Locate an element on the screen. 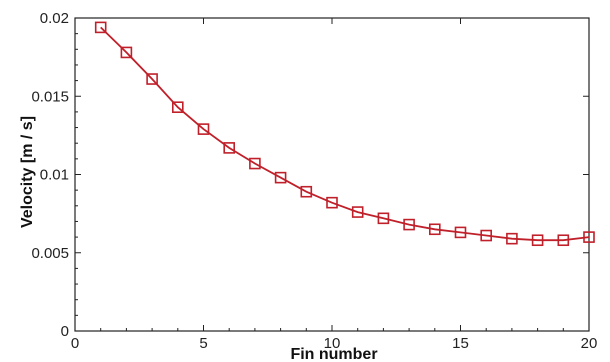 Image resolution: width=610 pixels, height=362 pixels. x-tick-label: 15 is located at coordinates (460, 343).